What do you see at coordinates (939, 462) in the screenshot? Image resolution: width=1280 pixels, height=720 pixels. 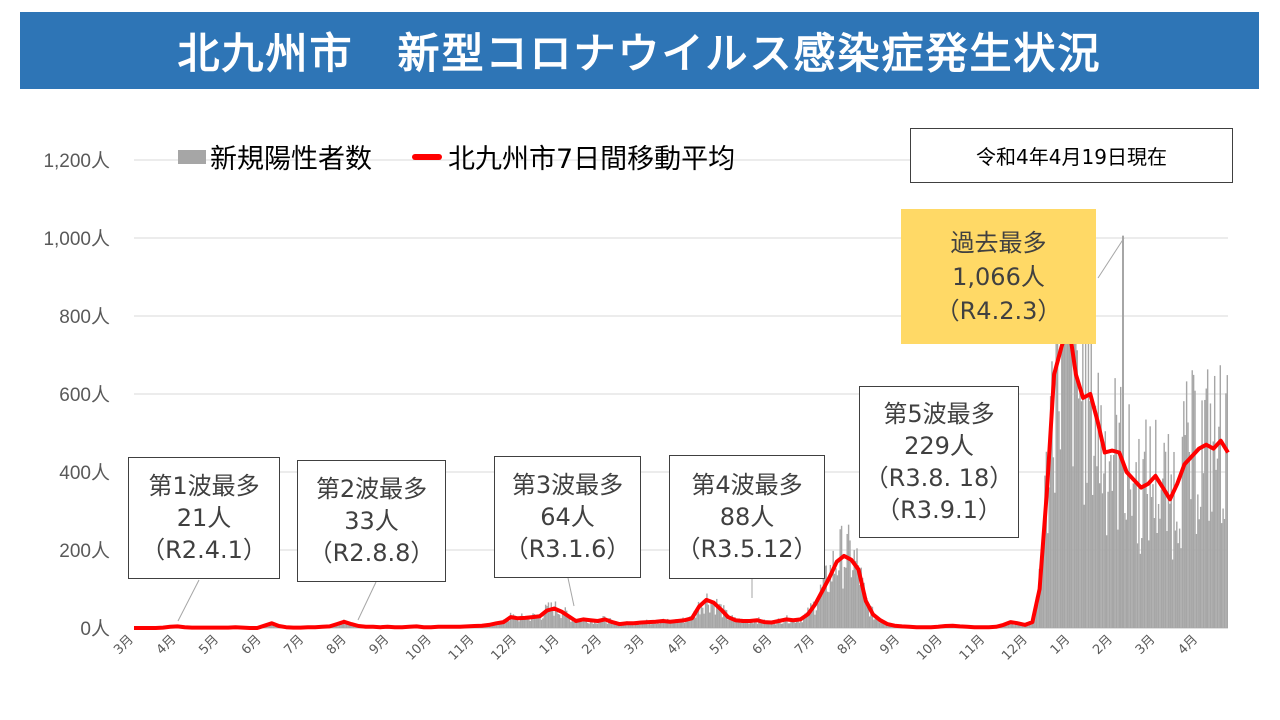 I see `callout-wave5: 第5波最多 229人 （R3.8. 18） （R3.9.1）` at bounding box center [939, 462].